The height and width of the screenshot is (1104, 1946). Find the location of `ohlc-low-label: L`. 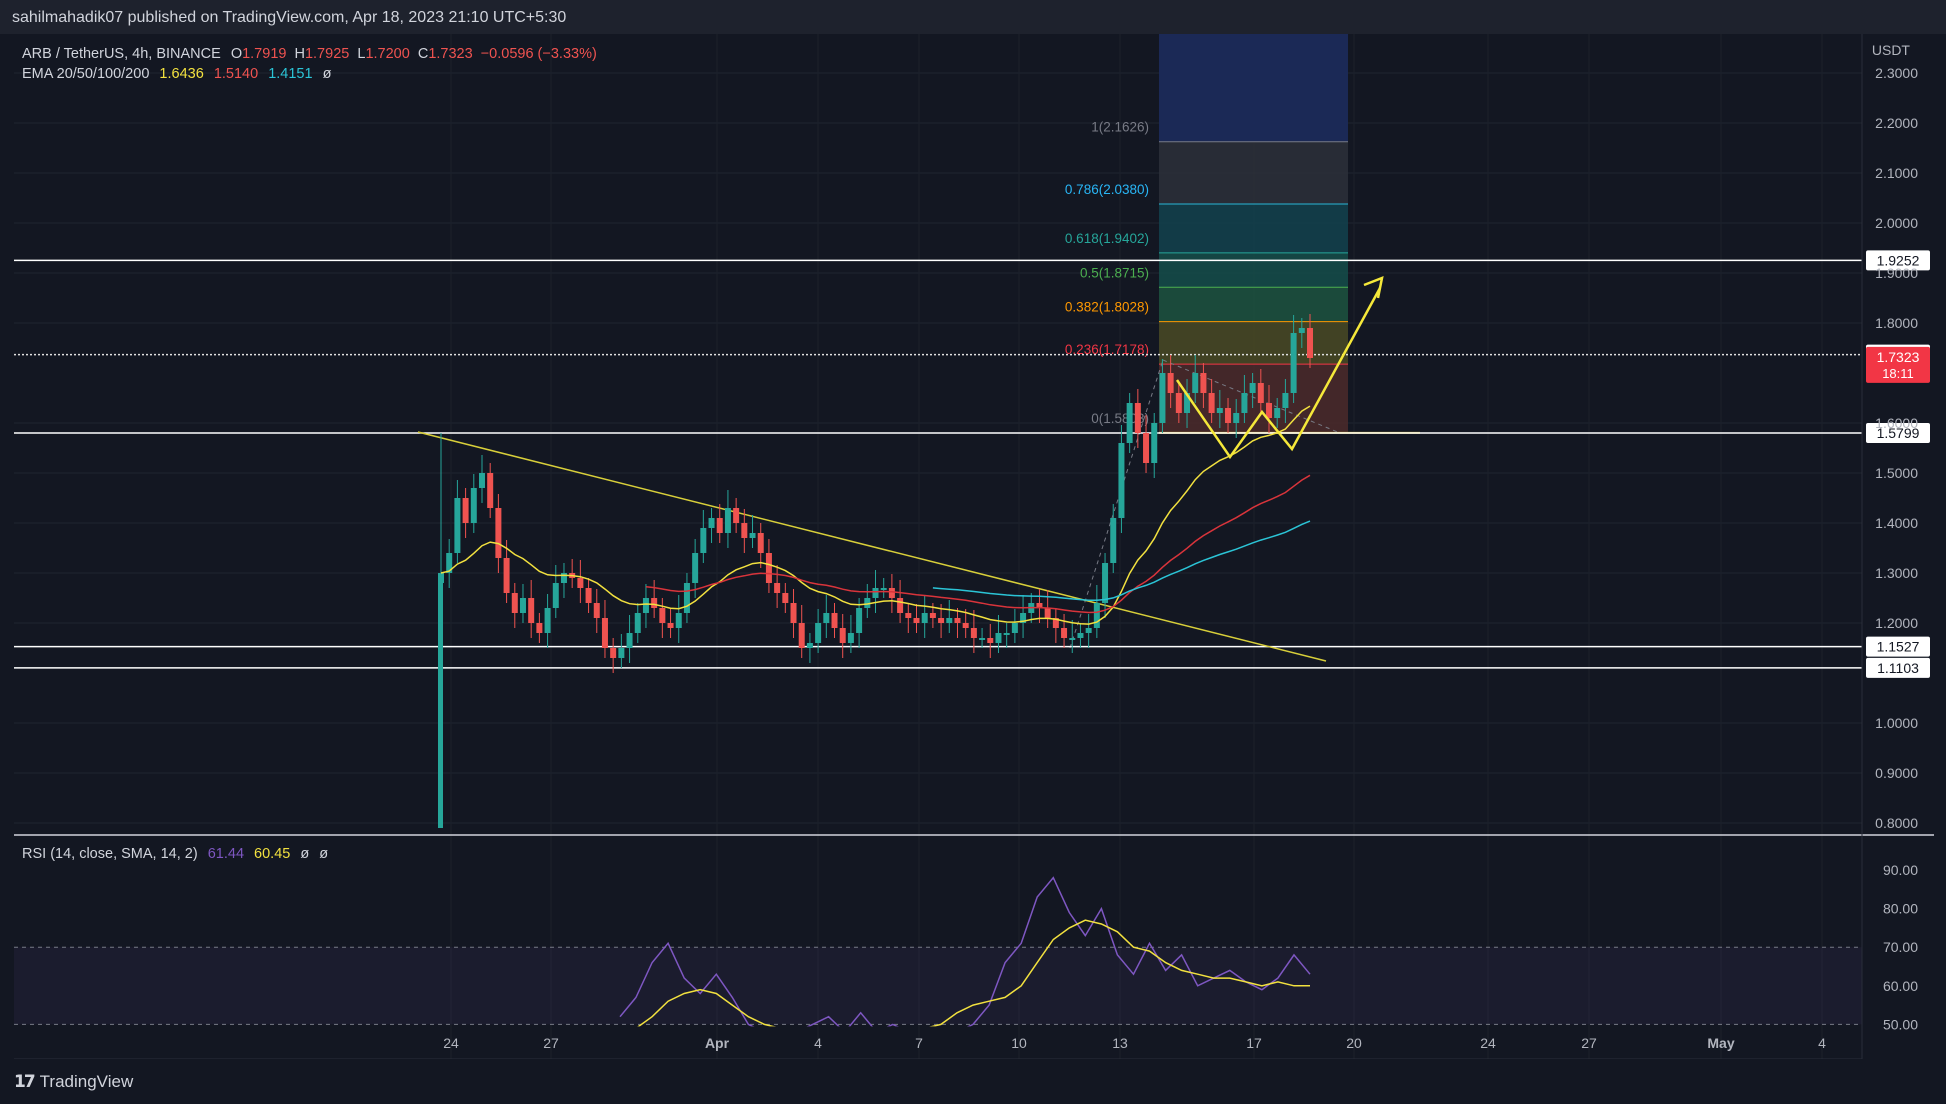

ohlc-low-label: L is located at coordinates (361, 54).